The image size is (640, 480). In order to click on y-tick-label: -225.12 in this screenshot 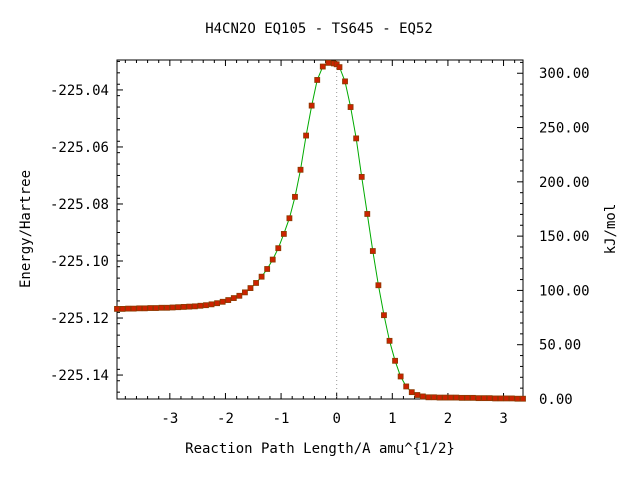, I will do `click(79, 319)`.